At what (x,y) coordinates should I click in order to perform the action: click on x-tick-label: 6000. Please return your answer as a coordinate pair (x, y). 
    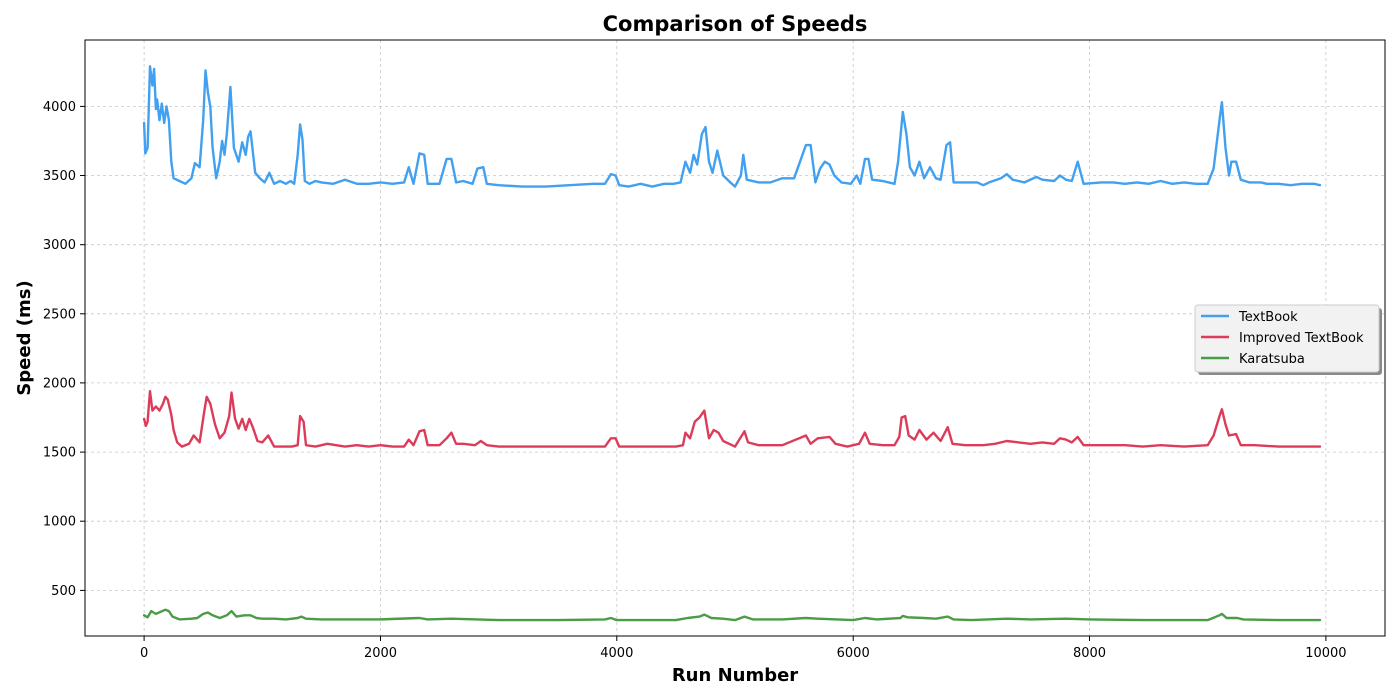
    Looking at the image, I should click on (853, 653).